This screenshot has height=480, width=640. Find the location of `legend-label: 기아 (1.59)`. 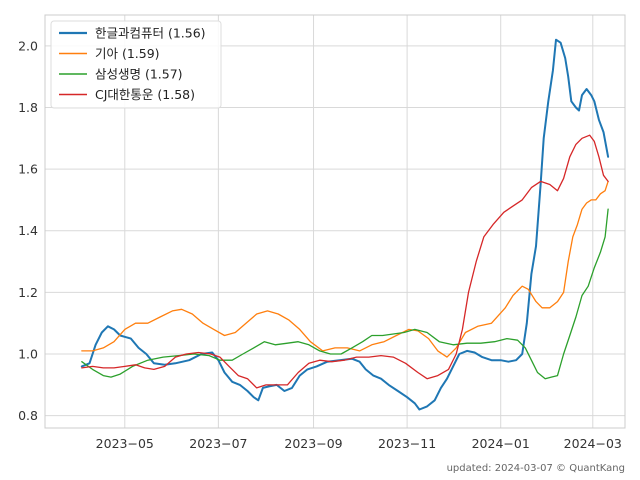

legend-label: 기아 (1.59) is located at coordinates (127, 53).